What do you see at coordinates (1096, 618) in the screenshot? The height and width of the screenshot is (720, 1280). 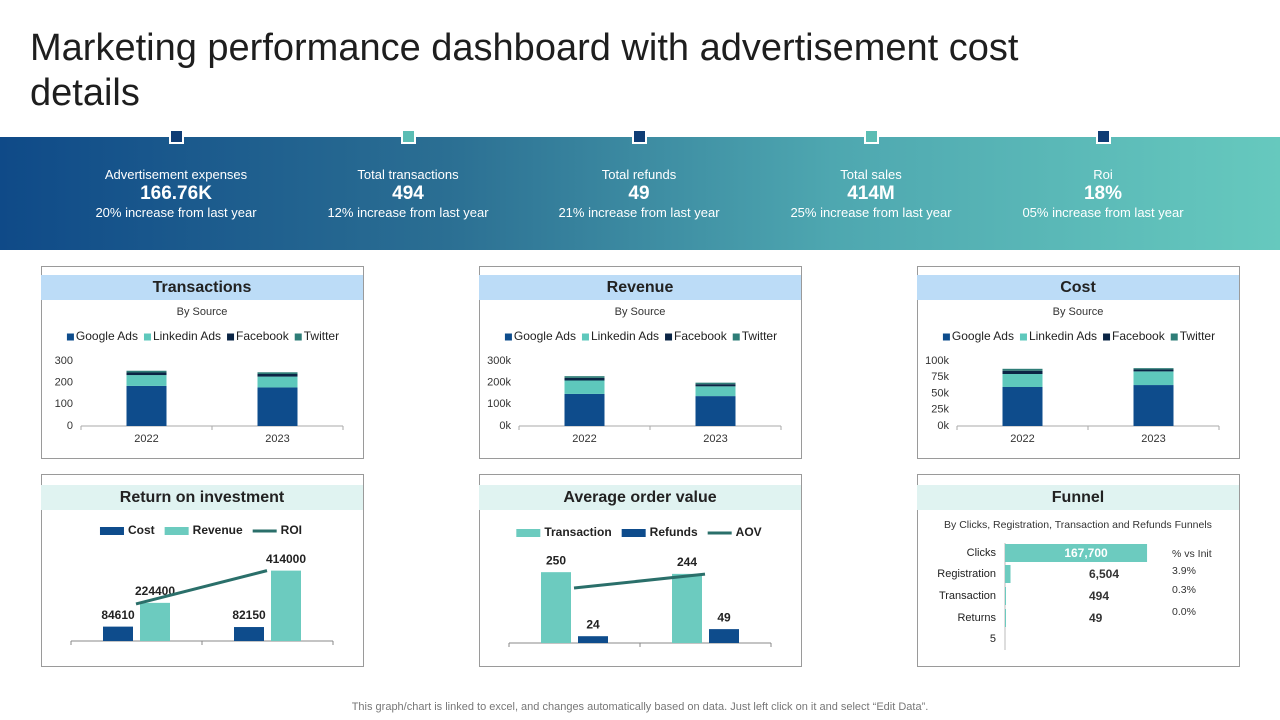 I see `data-label: 49` at bounding box center [1096, 618].